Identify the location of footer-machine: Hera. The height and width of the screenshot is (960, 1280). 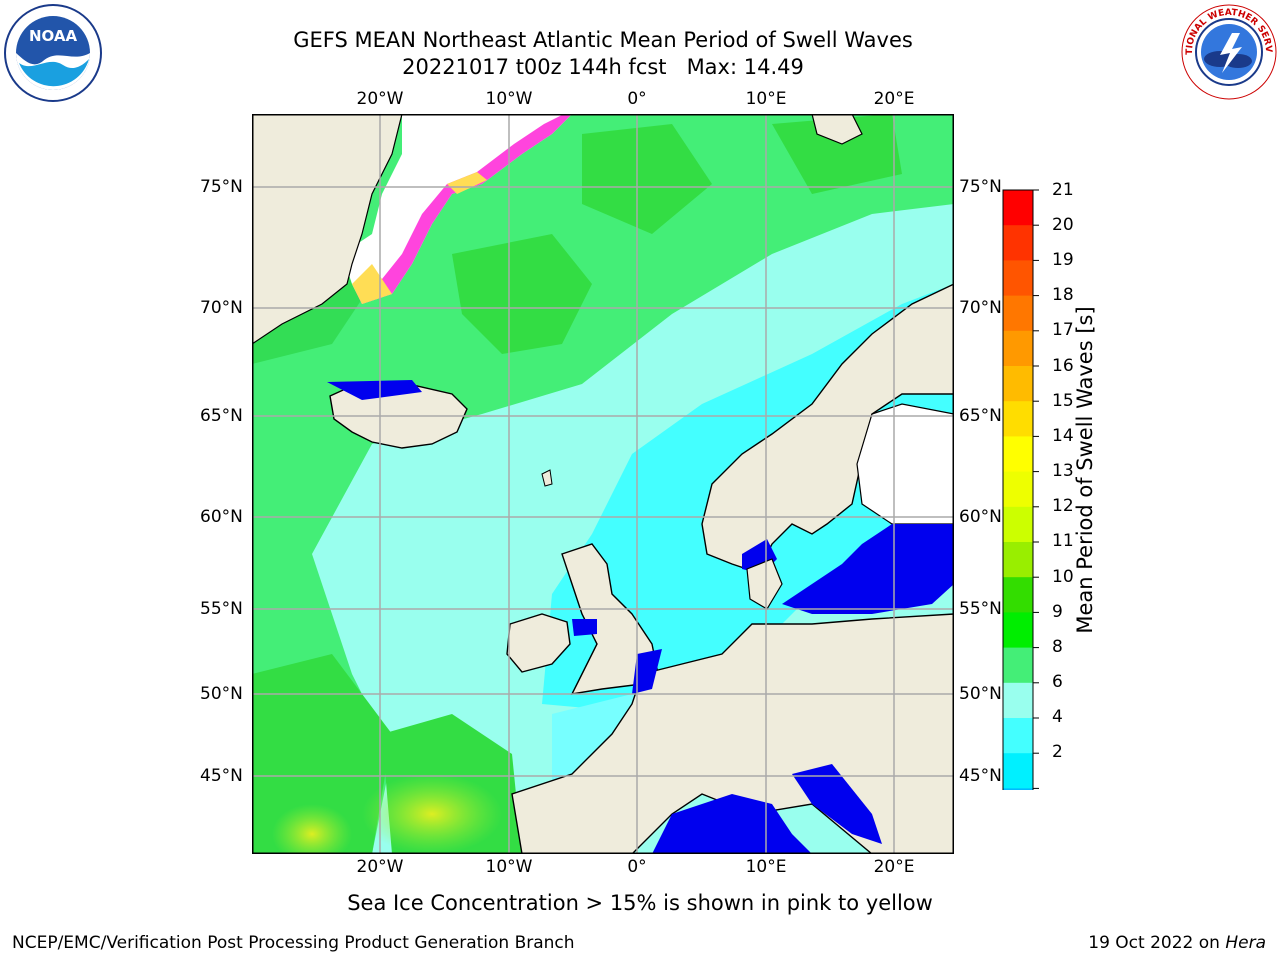
(1245, 943).